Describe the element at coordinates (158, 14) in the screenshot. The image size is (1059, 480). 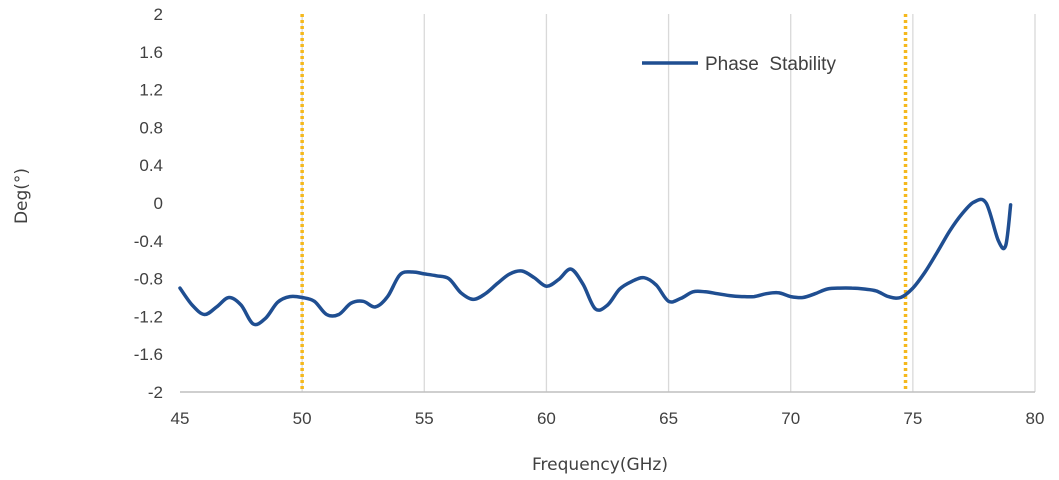
I see `y-tick-label: 2` at that location.